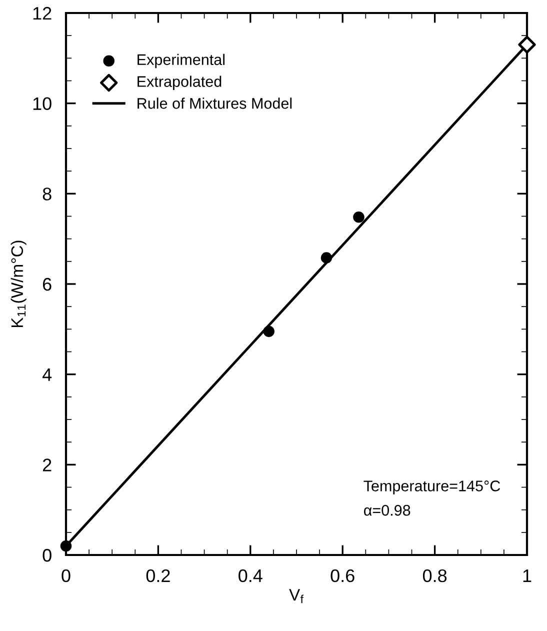  I want to click on y-tick-label: 12, so click(42, 13).